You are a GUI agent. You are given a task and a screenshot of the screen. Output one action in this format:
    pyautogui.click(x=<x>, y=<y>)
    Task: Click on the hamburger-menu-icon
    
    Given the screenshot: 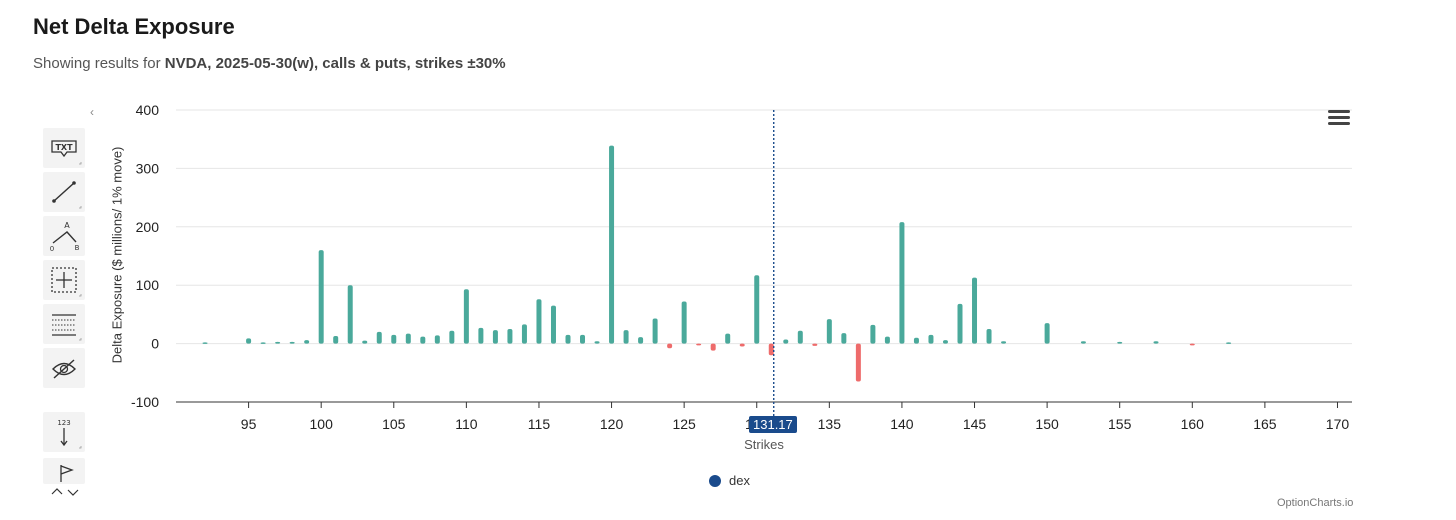 What is the action you would take?
    pyautogui.click(x=1339, y=119)
    